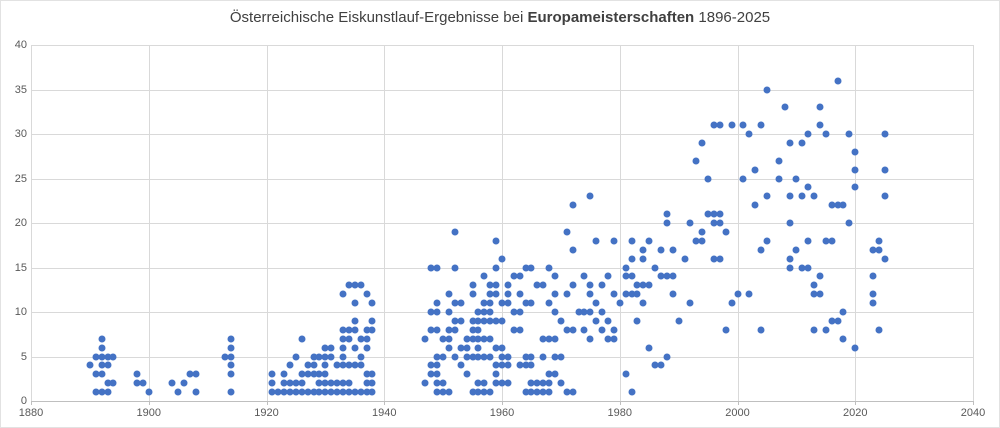 The image size is (1000, 428). I want to click on x-axis-tick-label: 1920, so click(266, 413).